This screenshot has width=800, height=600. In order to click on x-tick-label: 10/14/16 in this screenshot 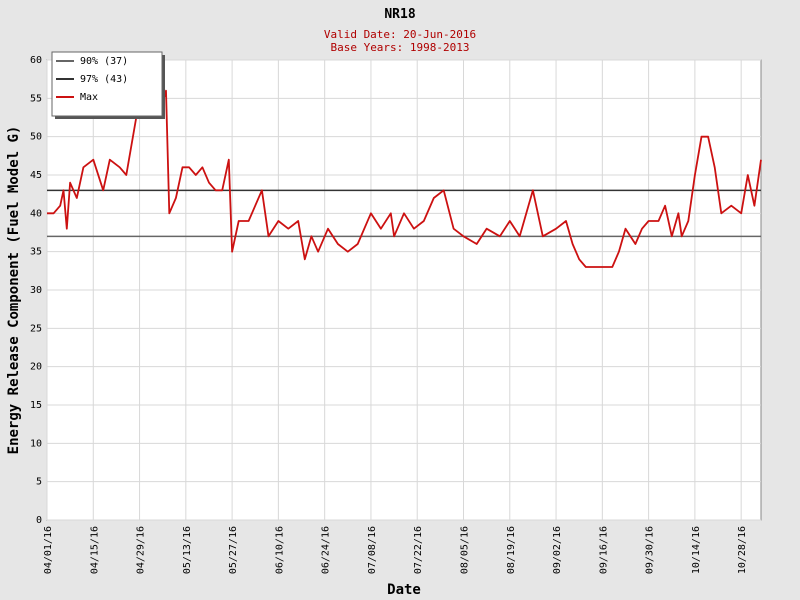, I will do `click(696, 550)`.